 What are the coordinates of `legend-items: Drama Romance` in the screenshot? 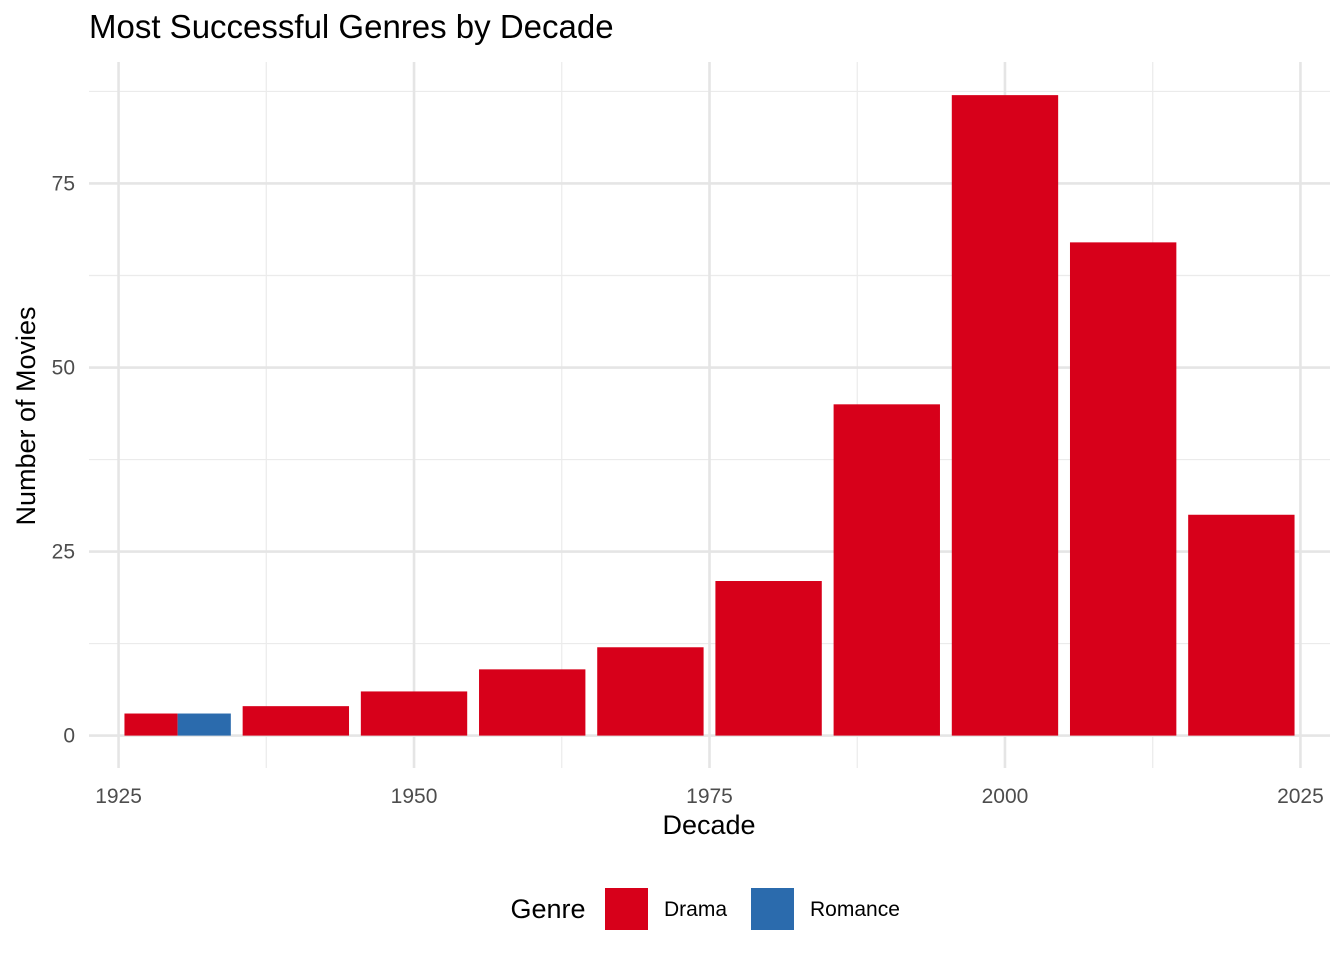 It's located at (752, 909).